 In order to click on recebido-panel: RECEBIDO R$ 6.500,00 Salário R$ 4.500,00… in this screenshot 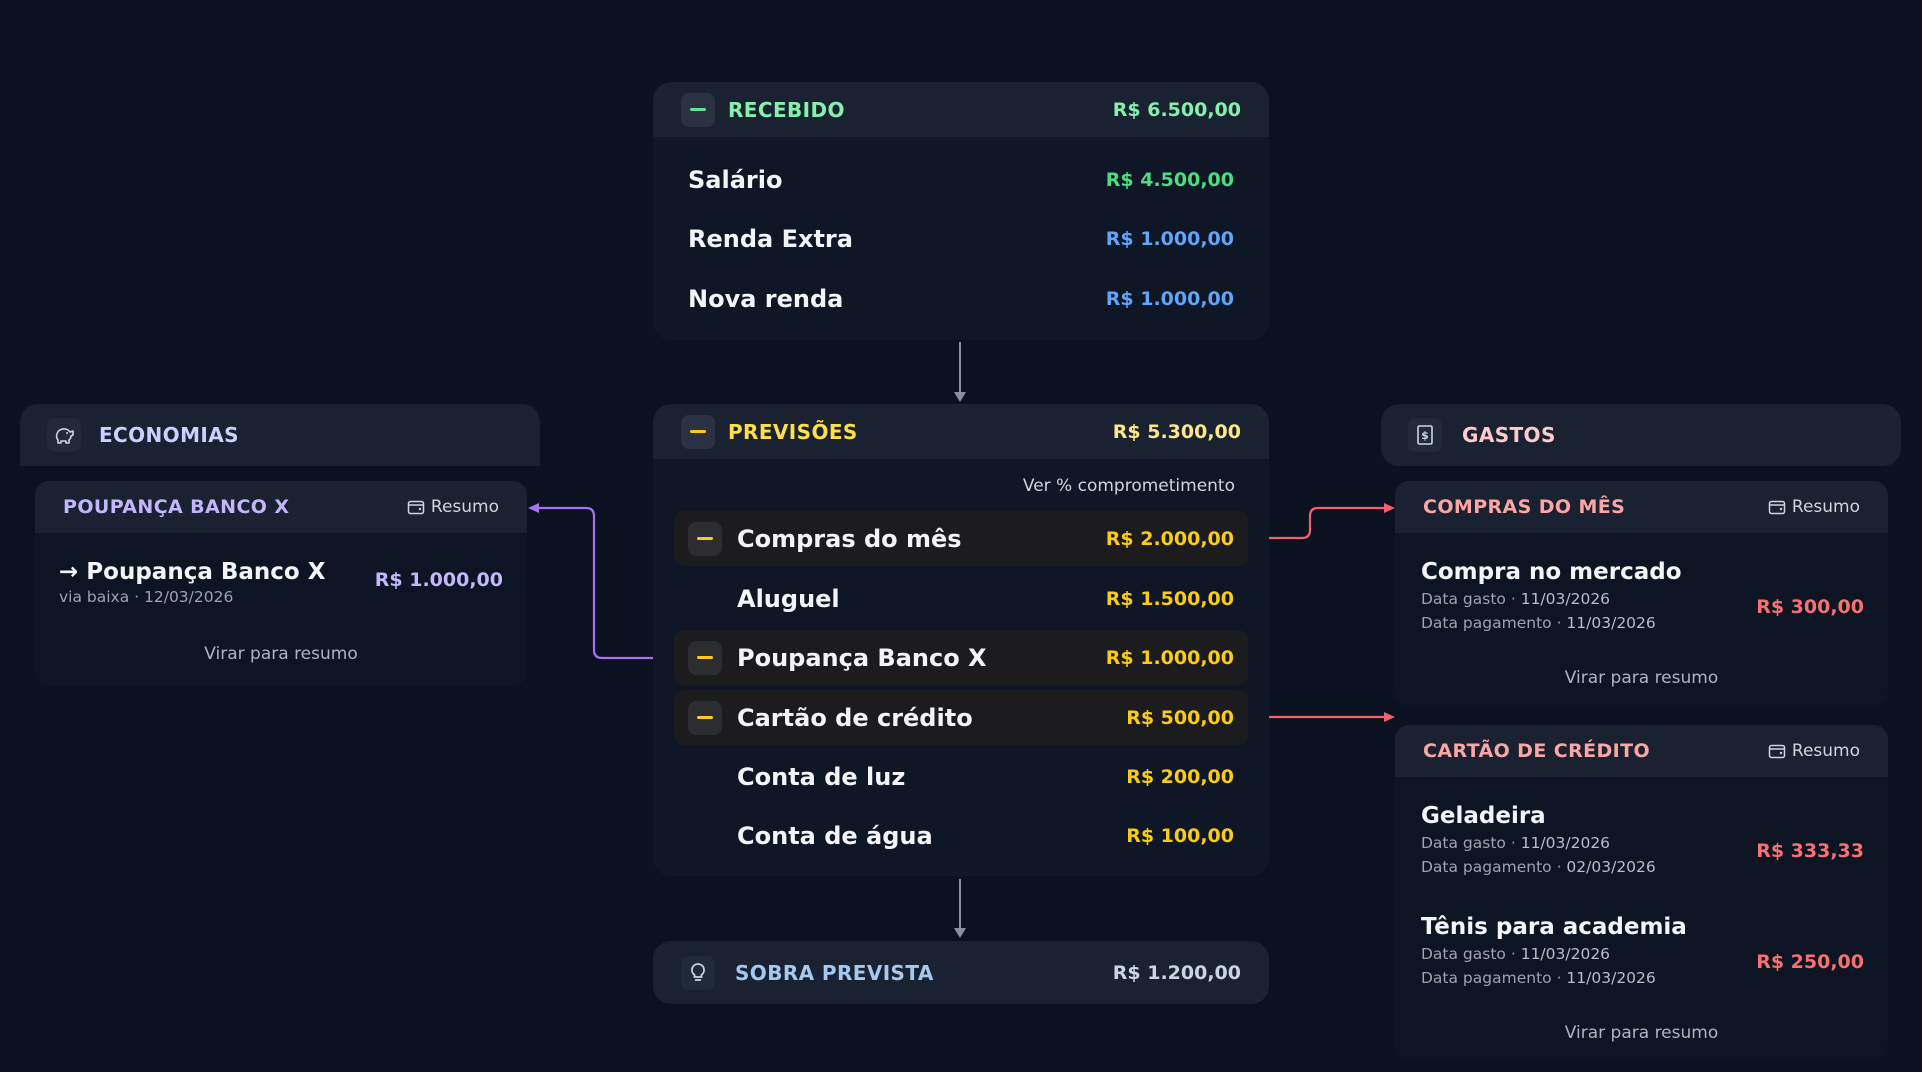, I will do `click(961, 211)`.